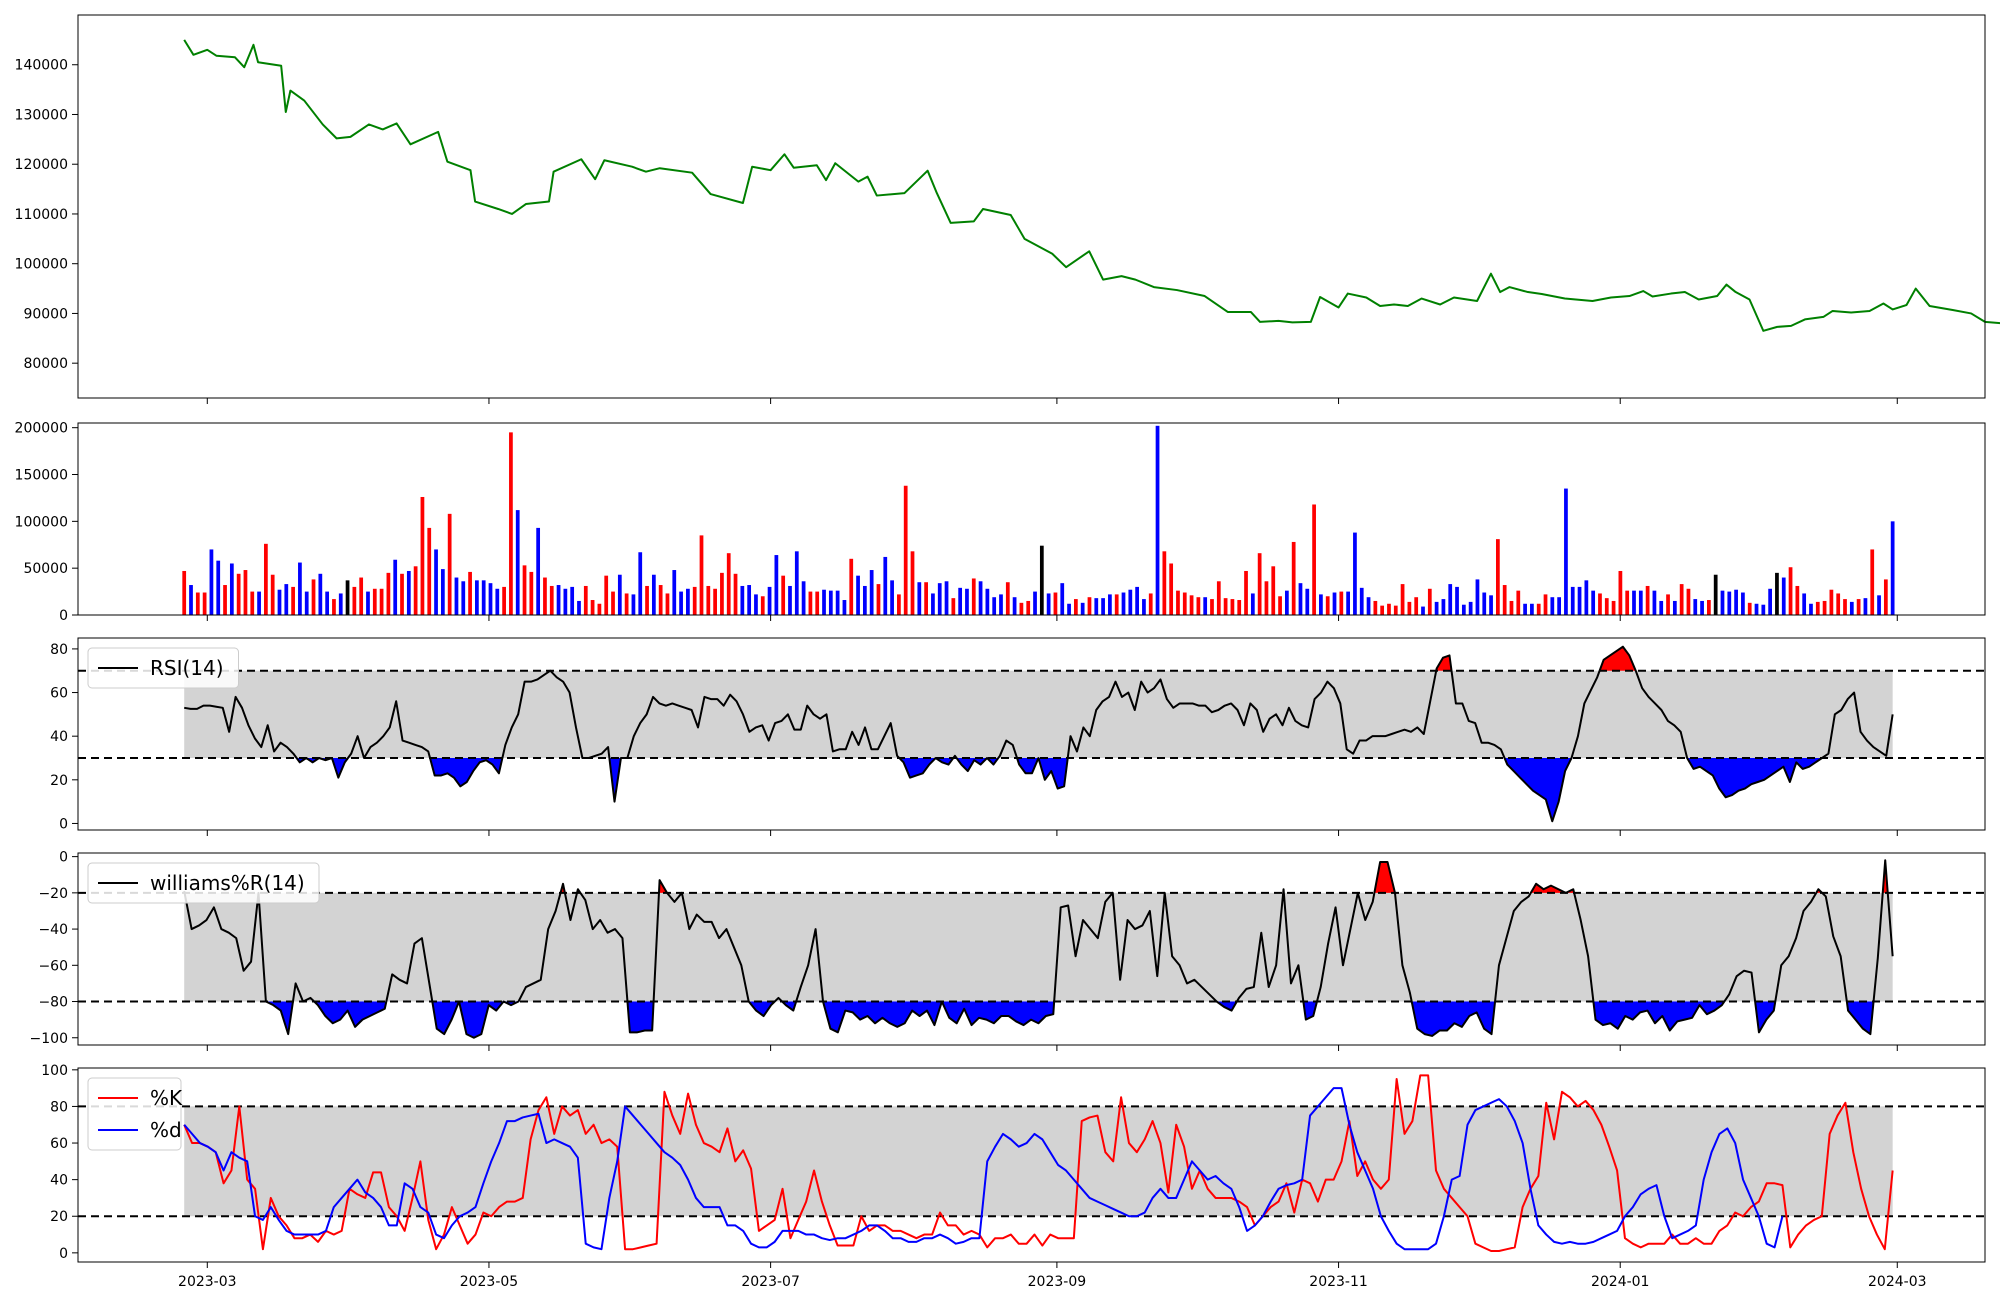  What do you see at coordinates (1860, 1018) in the screenshot?
I see `oversold-fill` at bounding box center [1860, 1018].